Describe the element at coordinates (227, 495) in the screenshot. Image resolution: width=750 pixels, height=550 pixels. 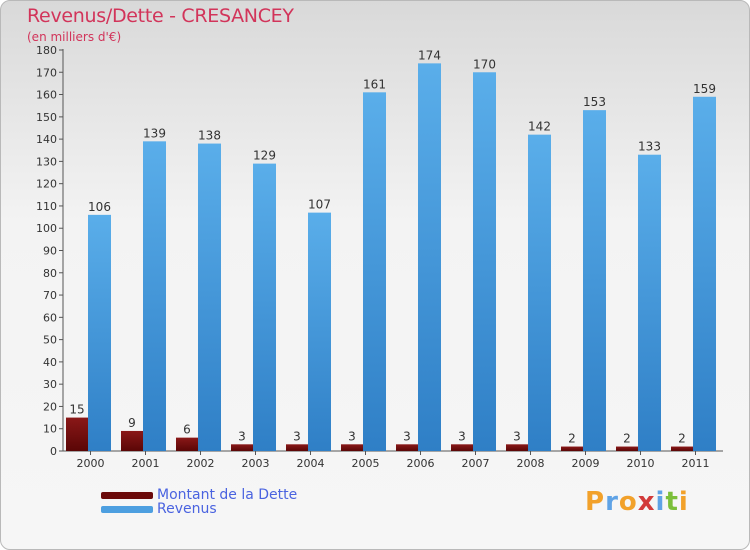
I see `legend-label-debt: Montant de la Dette` at that location.